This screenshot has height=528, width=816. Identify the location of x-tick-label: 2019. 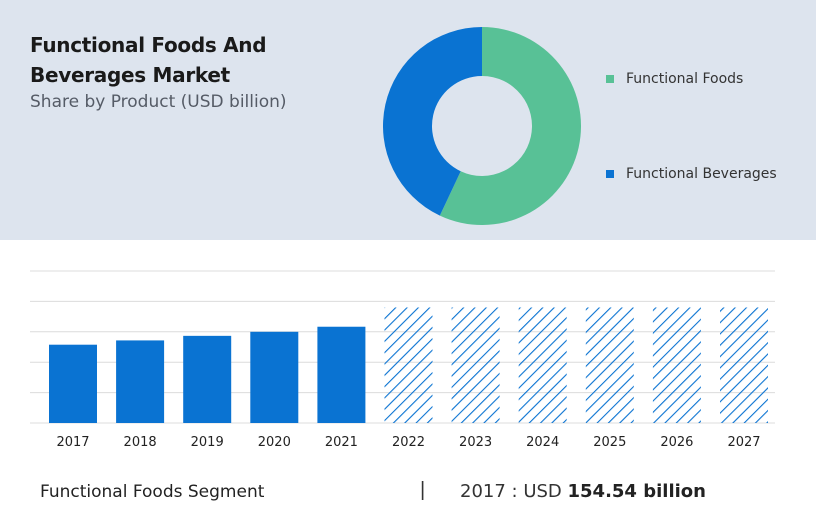
(207, 442).